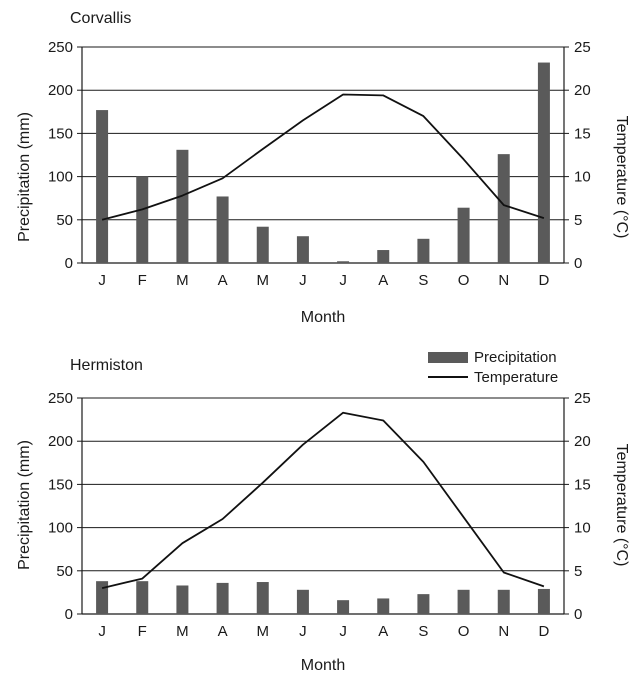 This screenshot has width=631, height=679. I want to click on chart-title: Corvallis, so click(100, 18).